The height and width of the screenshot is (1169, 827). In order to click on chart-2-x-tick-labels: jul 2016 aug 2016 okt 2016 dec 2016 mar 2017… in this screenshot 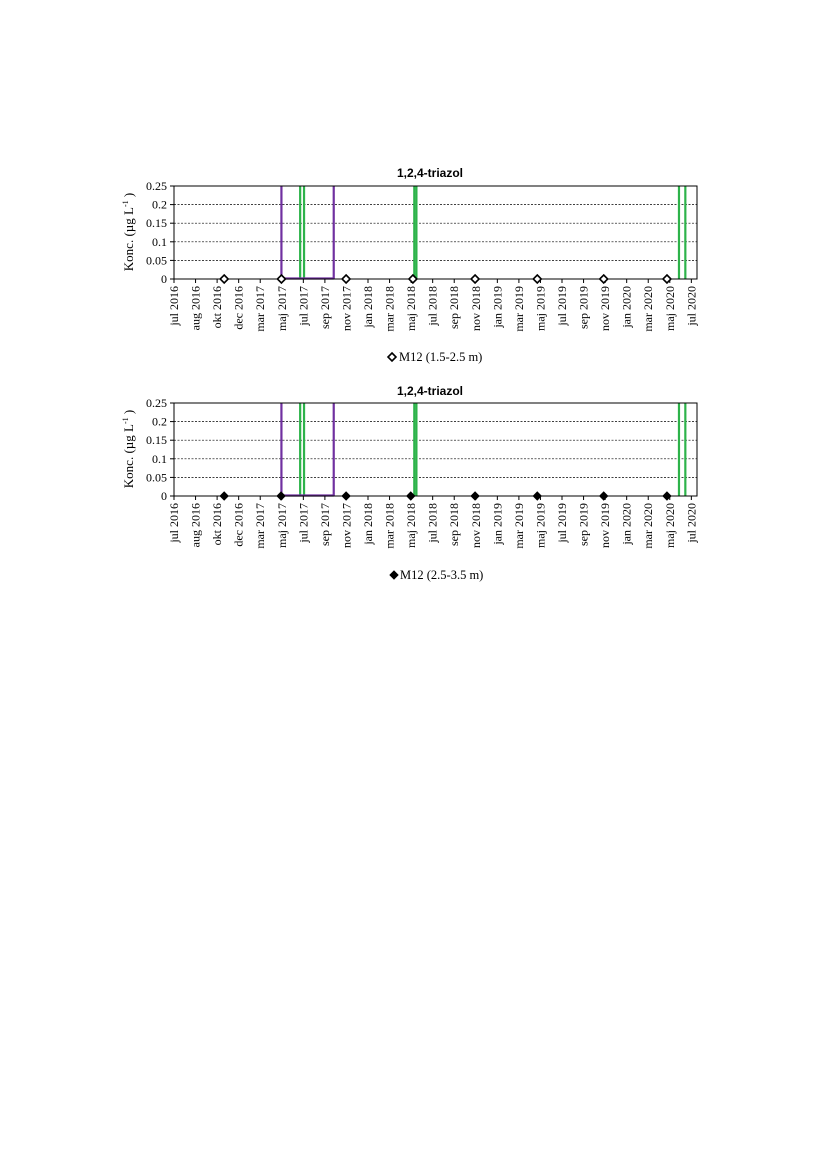, I will do `click(432, 526)`.